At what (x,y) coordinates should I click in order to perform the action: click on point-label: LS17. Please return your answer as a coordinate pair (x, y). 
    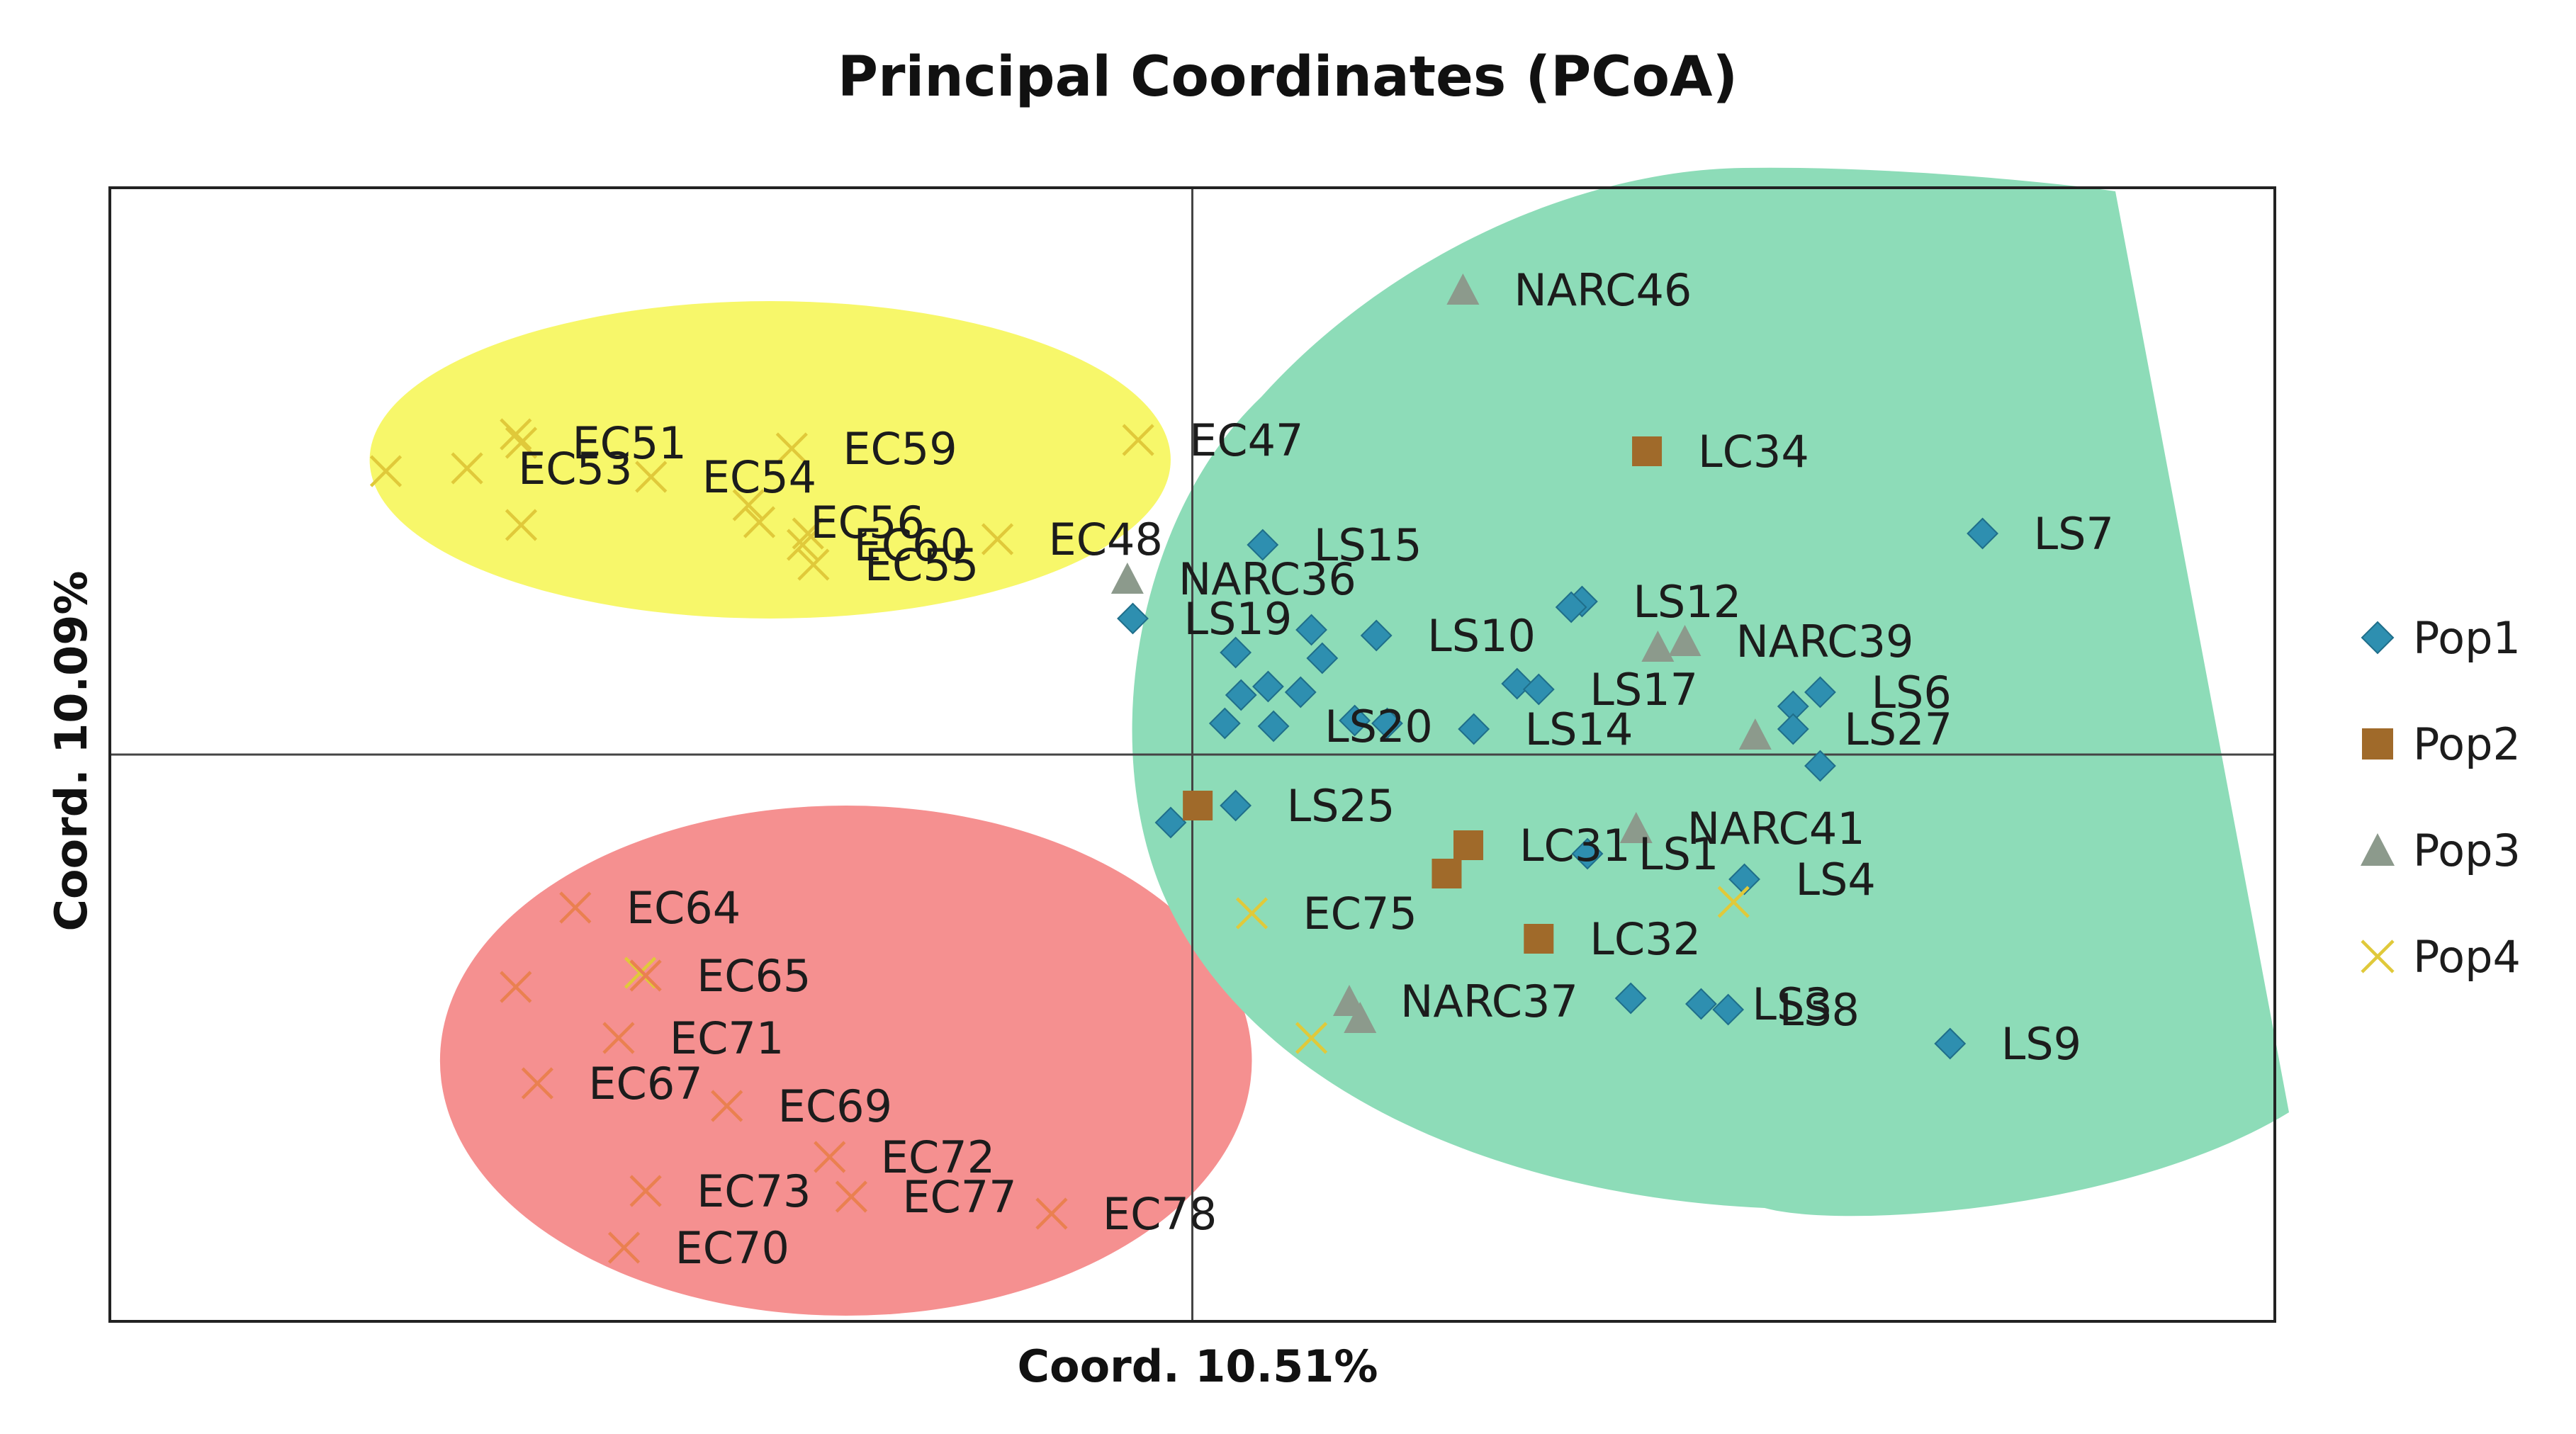
    Looking at the image, I should click on (1644, 690).